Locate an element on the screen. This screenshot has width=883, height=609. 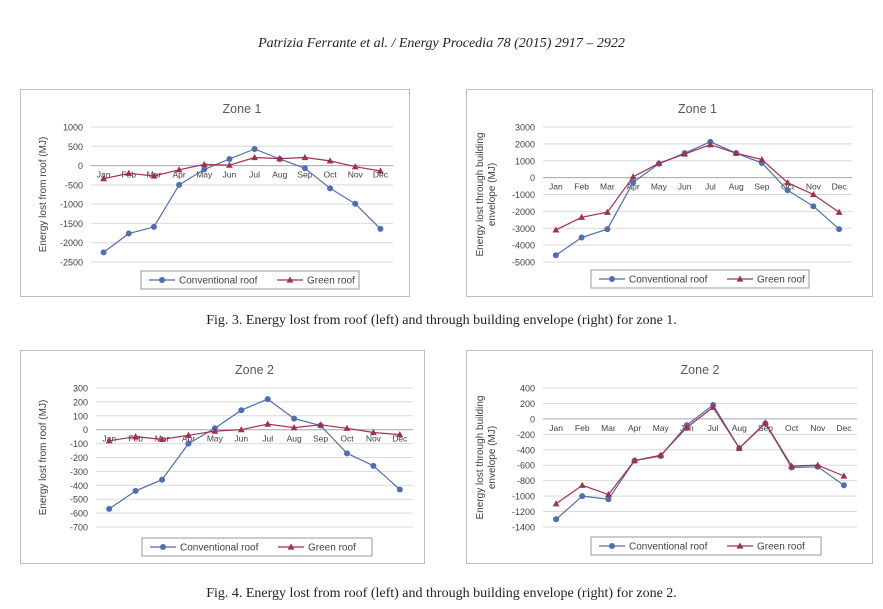
y-tick-label: -500 is located at coordinates (74, 185).